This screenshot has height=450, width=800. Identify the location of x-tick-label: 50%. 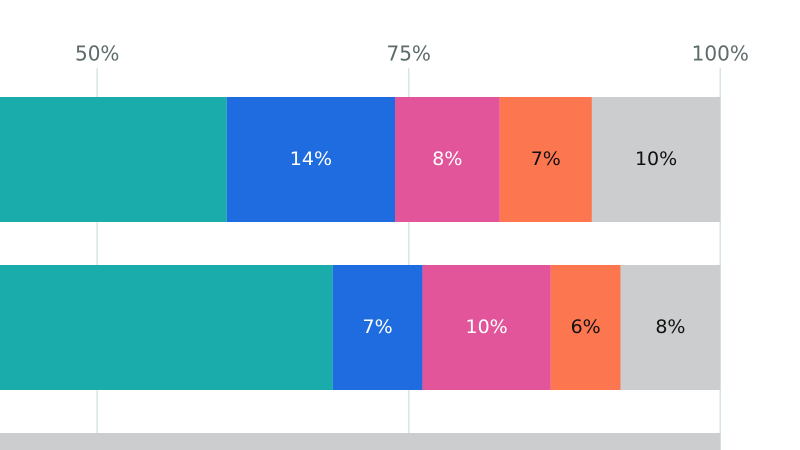
(97, 54).